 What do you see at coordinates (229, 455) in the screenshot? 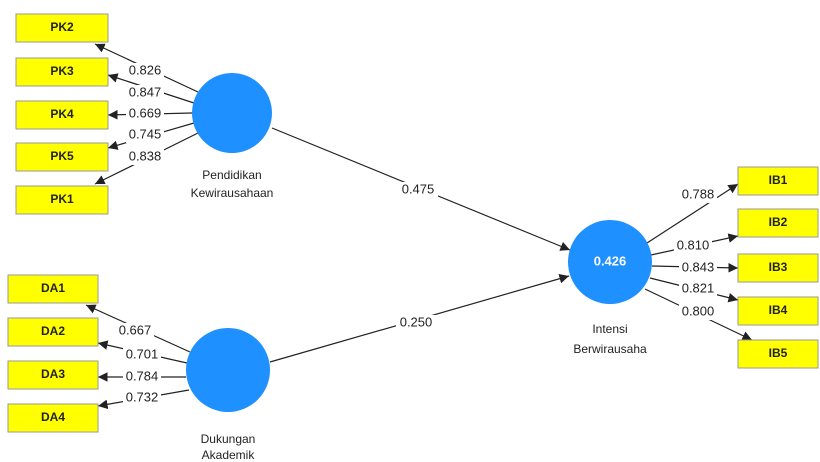
I see `construct-label: Akademik` at bounding box center [229, 455].